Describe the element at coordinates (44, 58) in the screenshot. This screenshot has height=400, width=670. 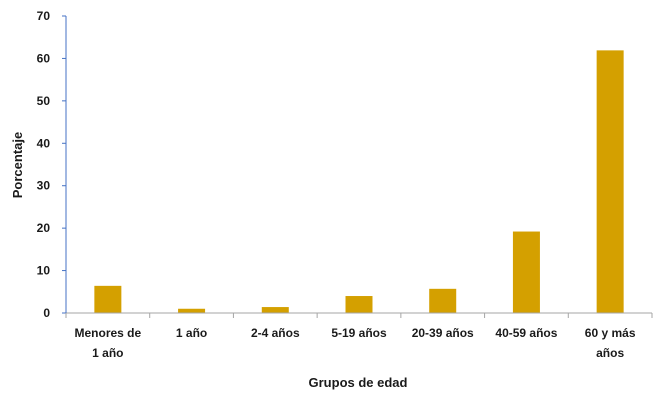
I see `y-tick-label: 60` at that location.